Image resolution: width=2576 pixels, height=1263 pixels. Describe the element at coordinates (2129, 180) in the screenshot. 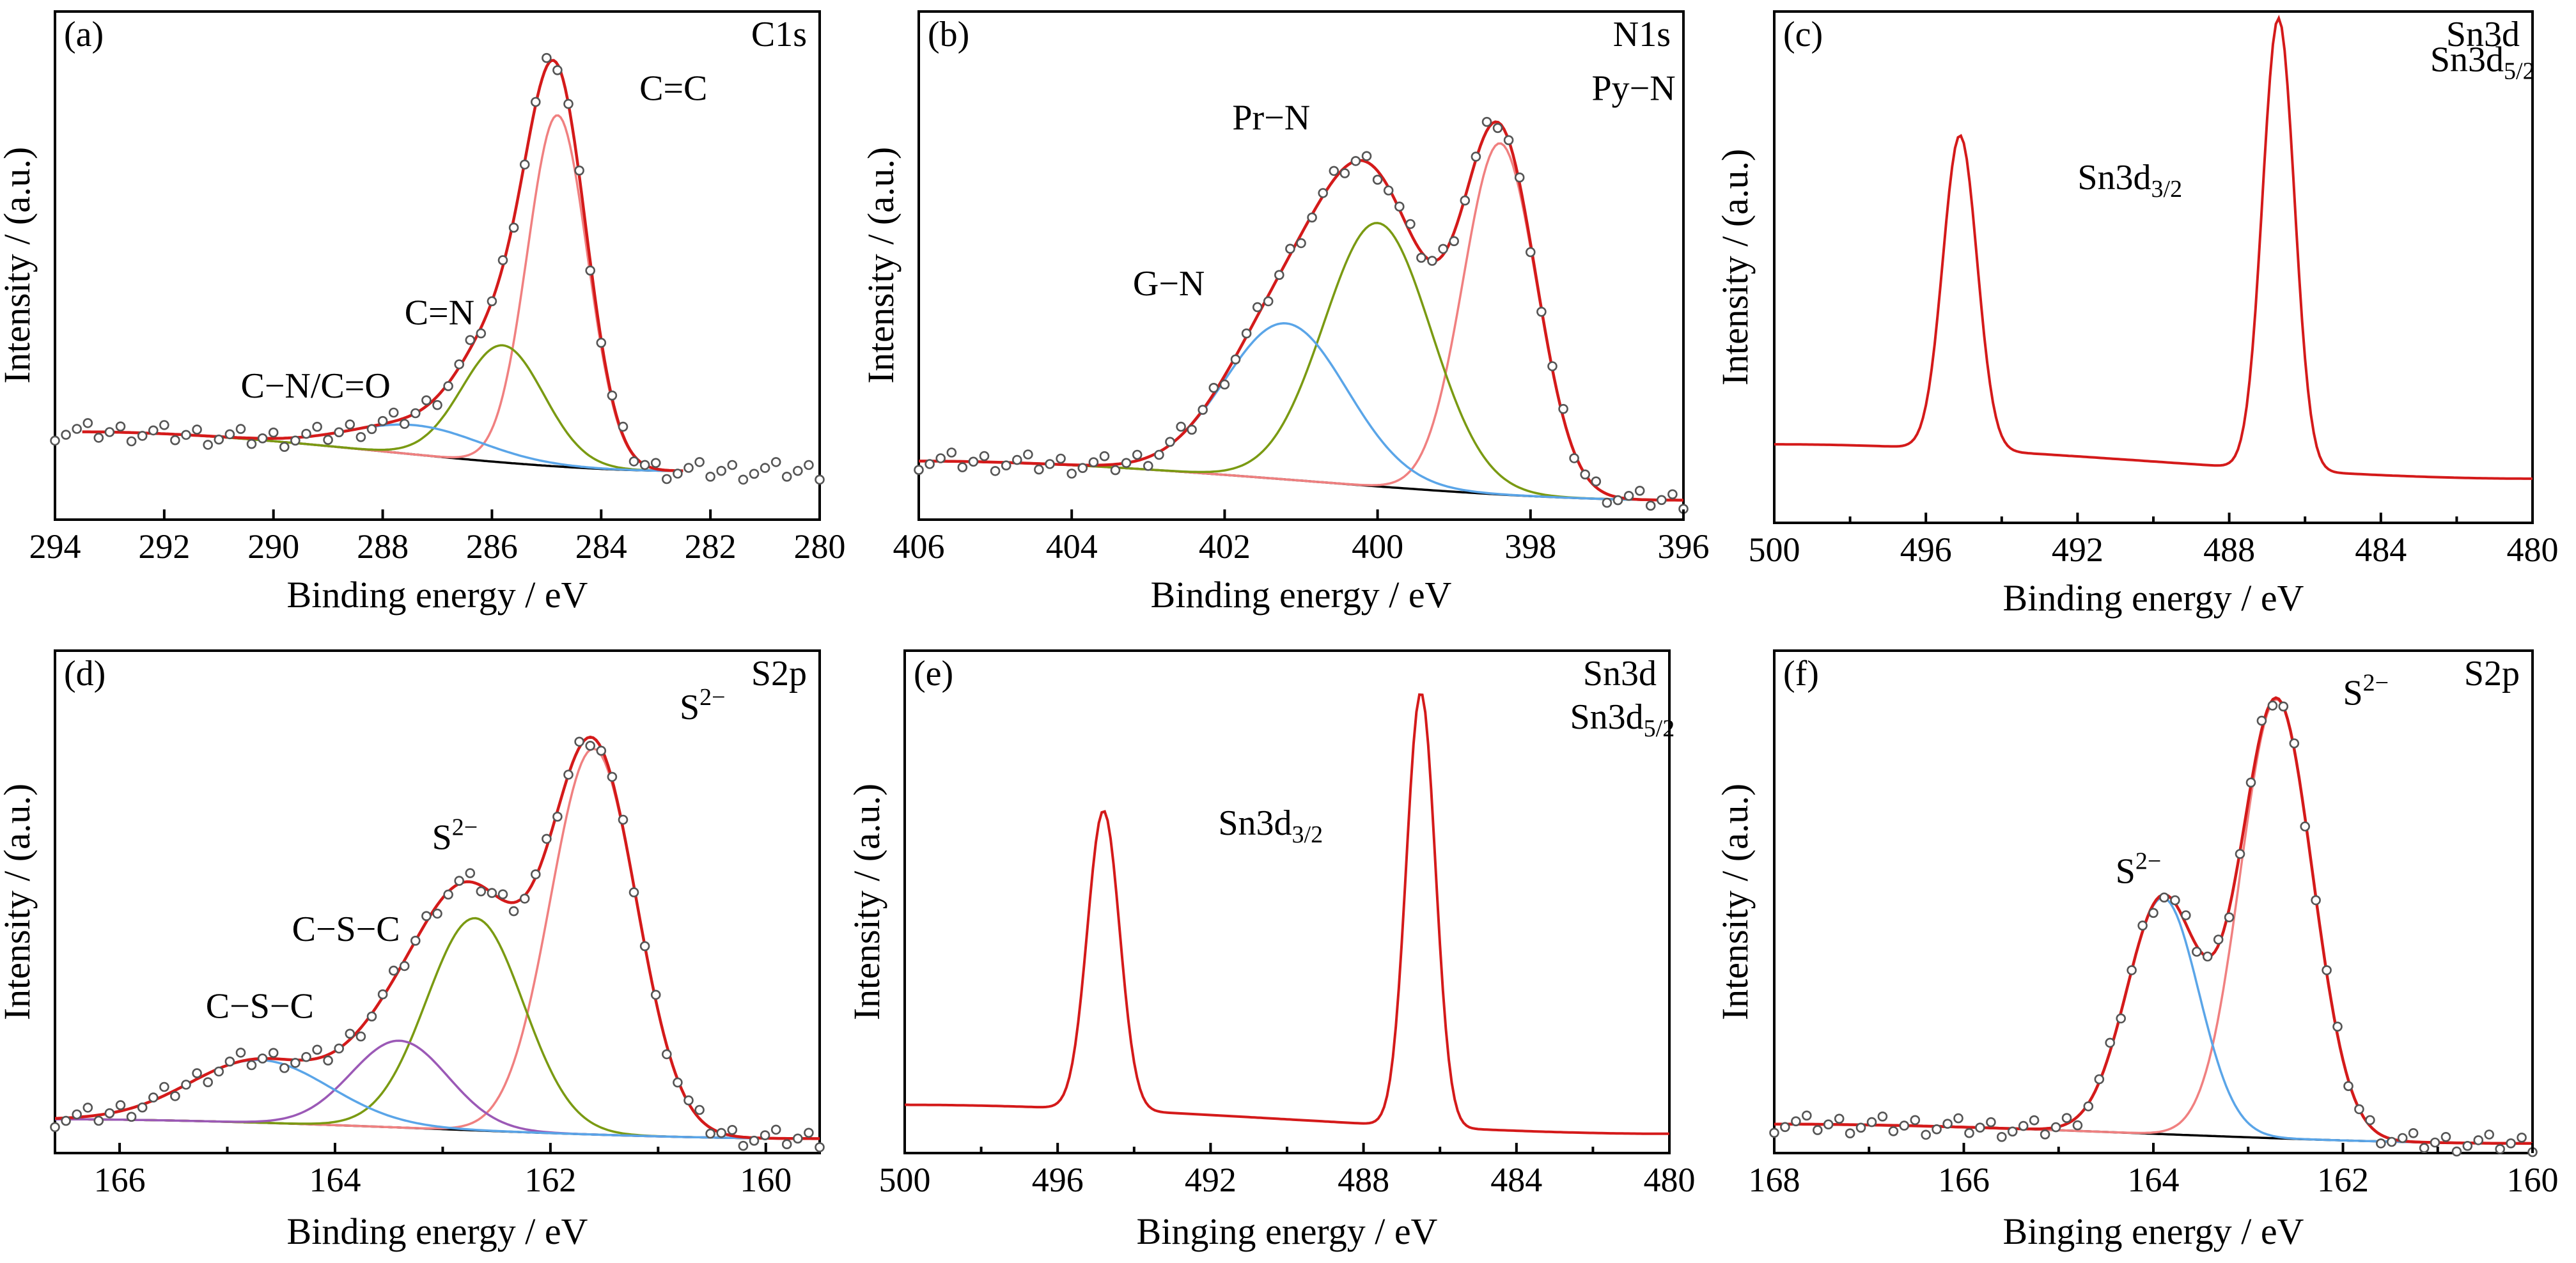

I see `peak-label: Sn3d3/2` at that location.